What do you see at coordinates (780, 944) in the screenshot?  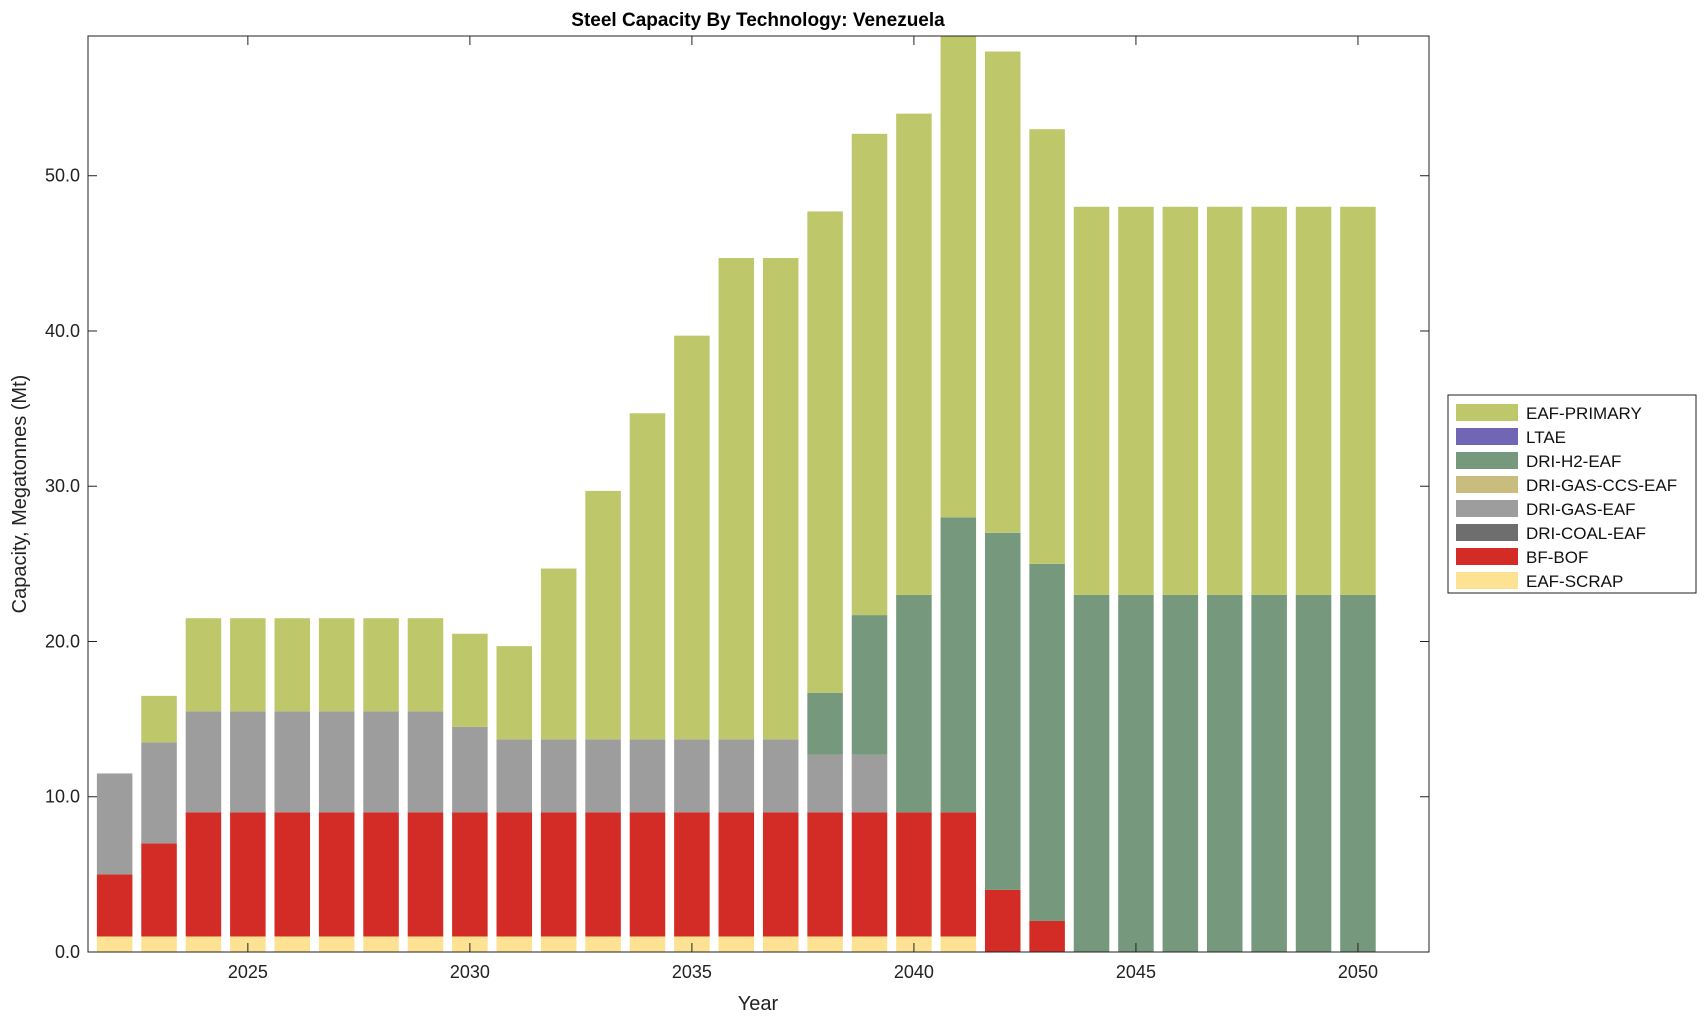 I see `bar-eaf-scrap-2037` at bounding box center [780, 944].